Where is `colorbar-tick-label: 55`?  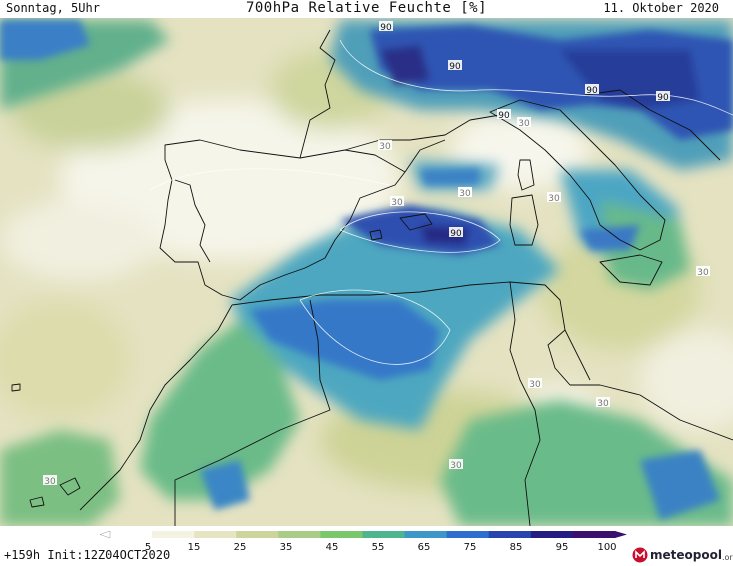 colorbar-tick-label: 55 is located at coordinates (378, 547).